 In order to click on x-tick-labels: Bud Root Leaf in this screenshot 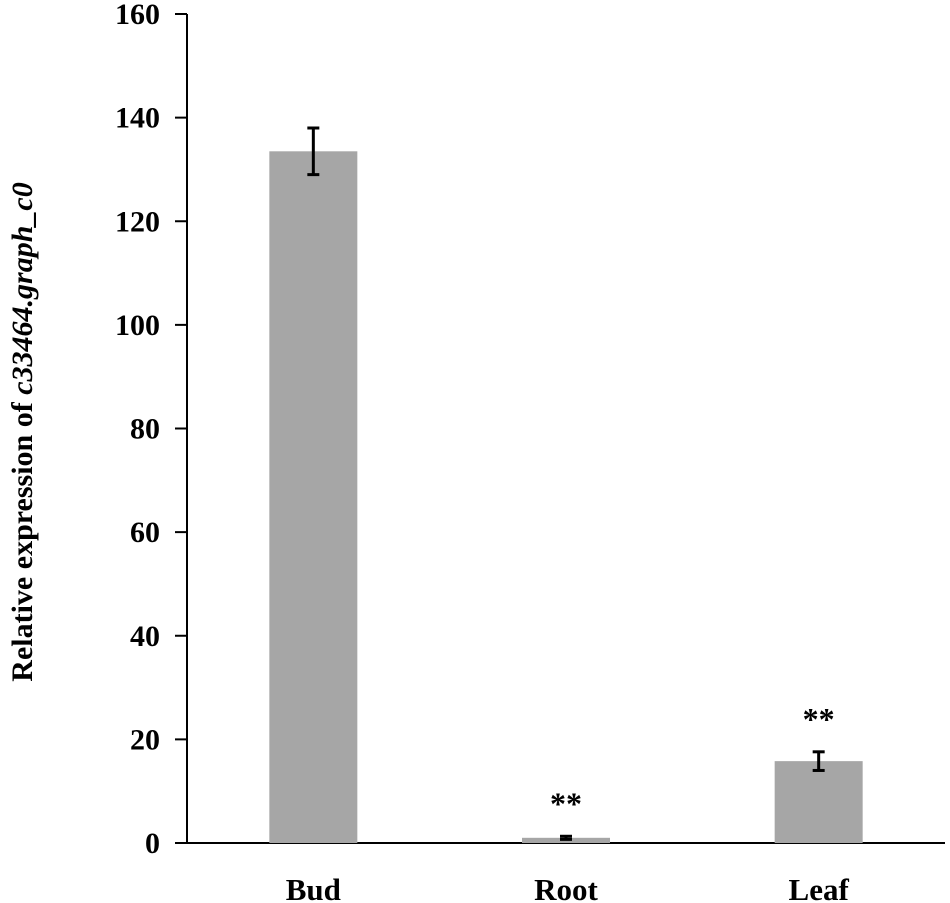, I will do `click(568, 887)`.